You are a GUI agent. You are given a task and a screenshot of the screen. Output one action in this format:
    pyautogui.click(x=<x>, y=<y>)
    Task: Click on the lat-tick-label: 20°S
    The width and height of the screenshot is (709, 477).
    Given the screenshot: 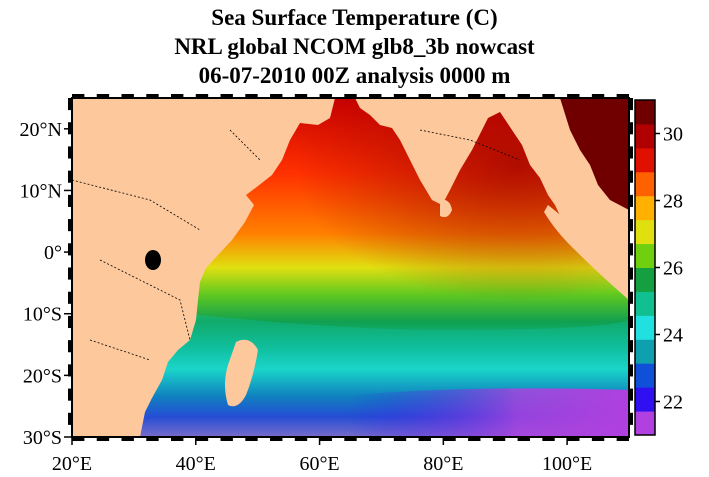 What is the action you would take?
    pyautogui.click(x=42, y=376)
    